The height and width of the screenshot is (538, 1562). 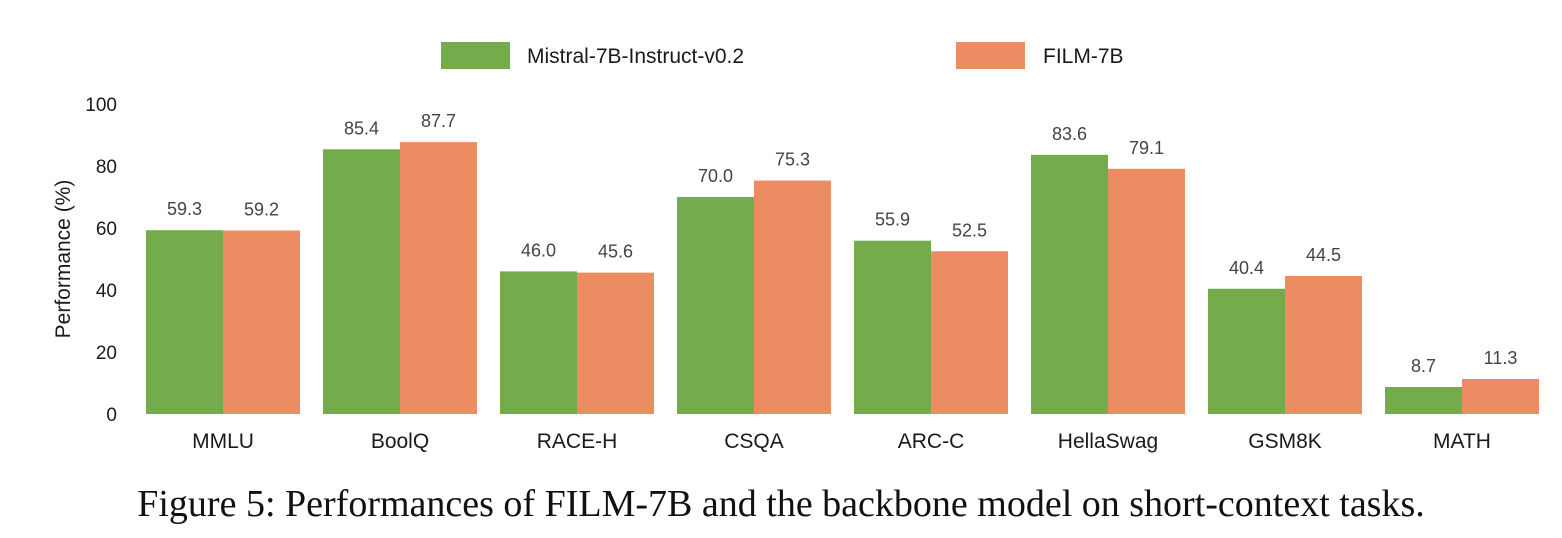 I want to click on y-tick-label: 0, so click(x=111, y=415).